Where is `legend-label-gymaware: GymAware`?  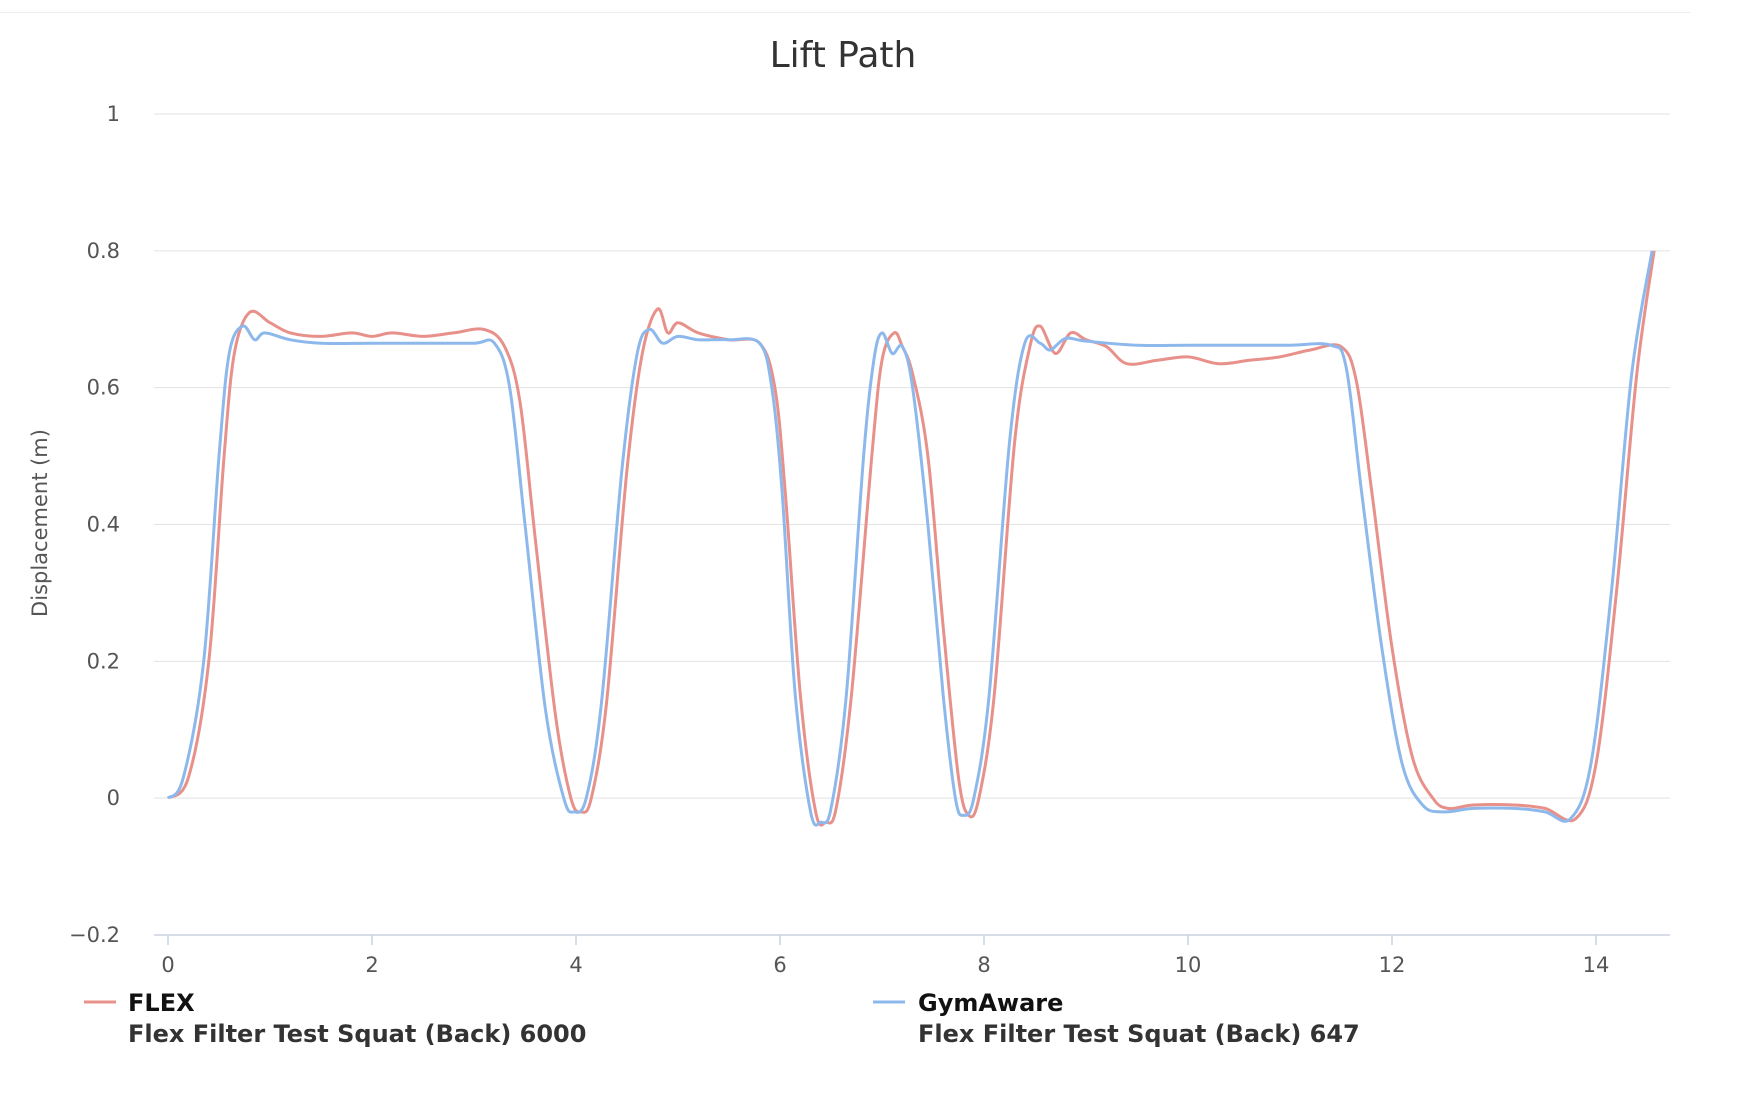
legend-label-gymaware: GymAware is located at coordinates (990, 1003).